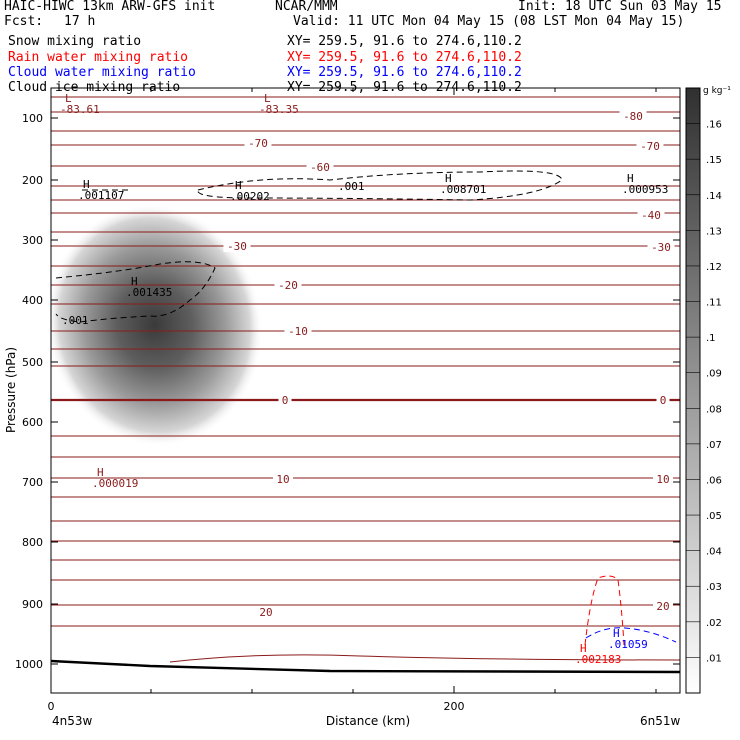 The height and width of the screenshot is (740, 740). What do you see at coordinates (660, 721) in the screenshot?
I see `endpoint-right-label: 6n51w` at bounding box center [660, 721].